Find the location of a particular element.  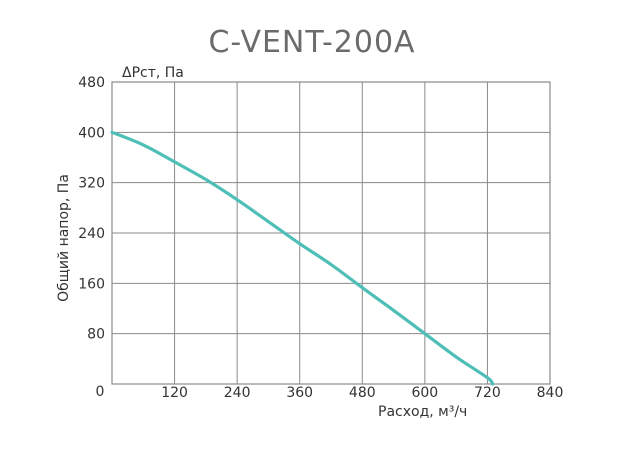

x-axis-ticks: 120 240 360 480 600 720 840 is located at coordinates (362, 393).